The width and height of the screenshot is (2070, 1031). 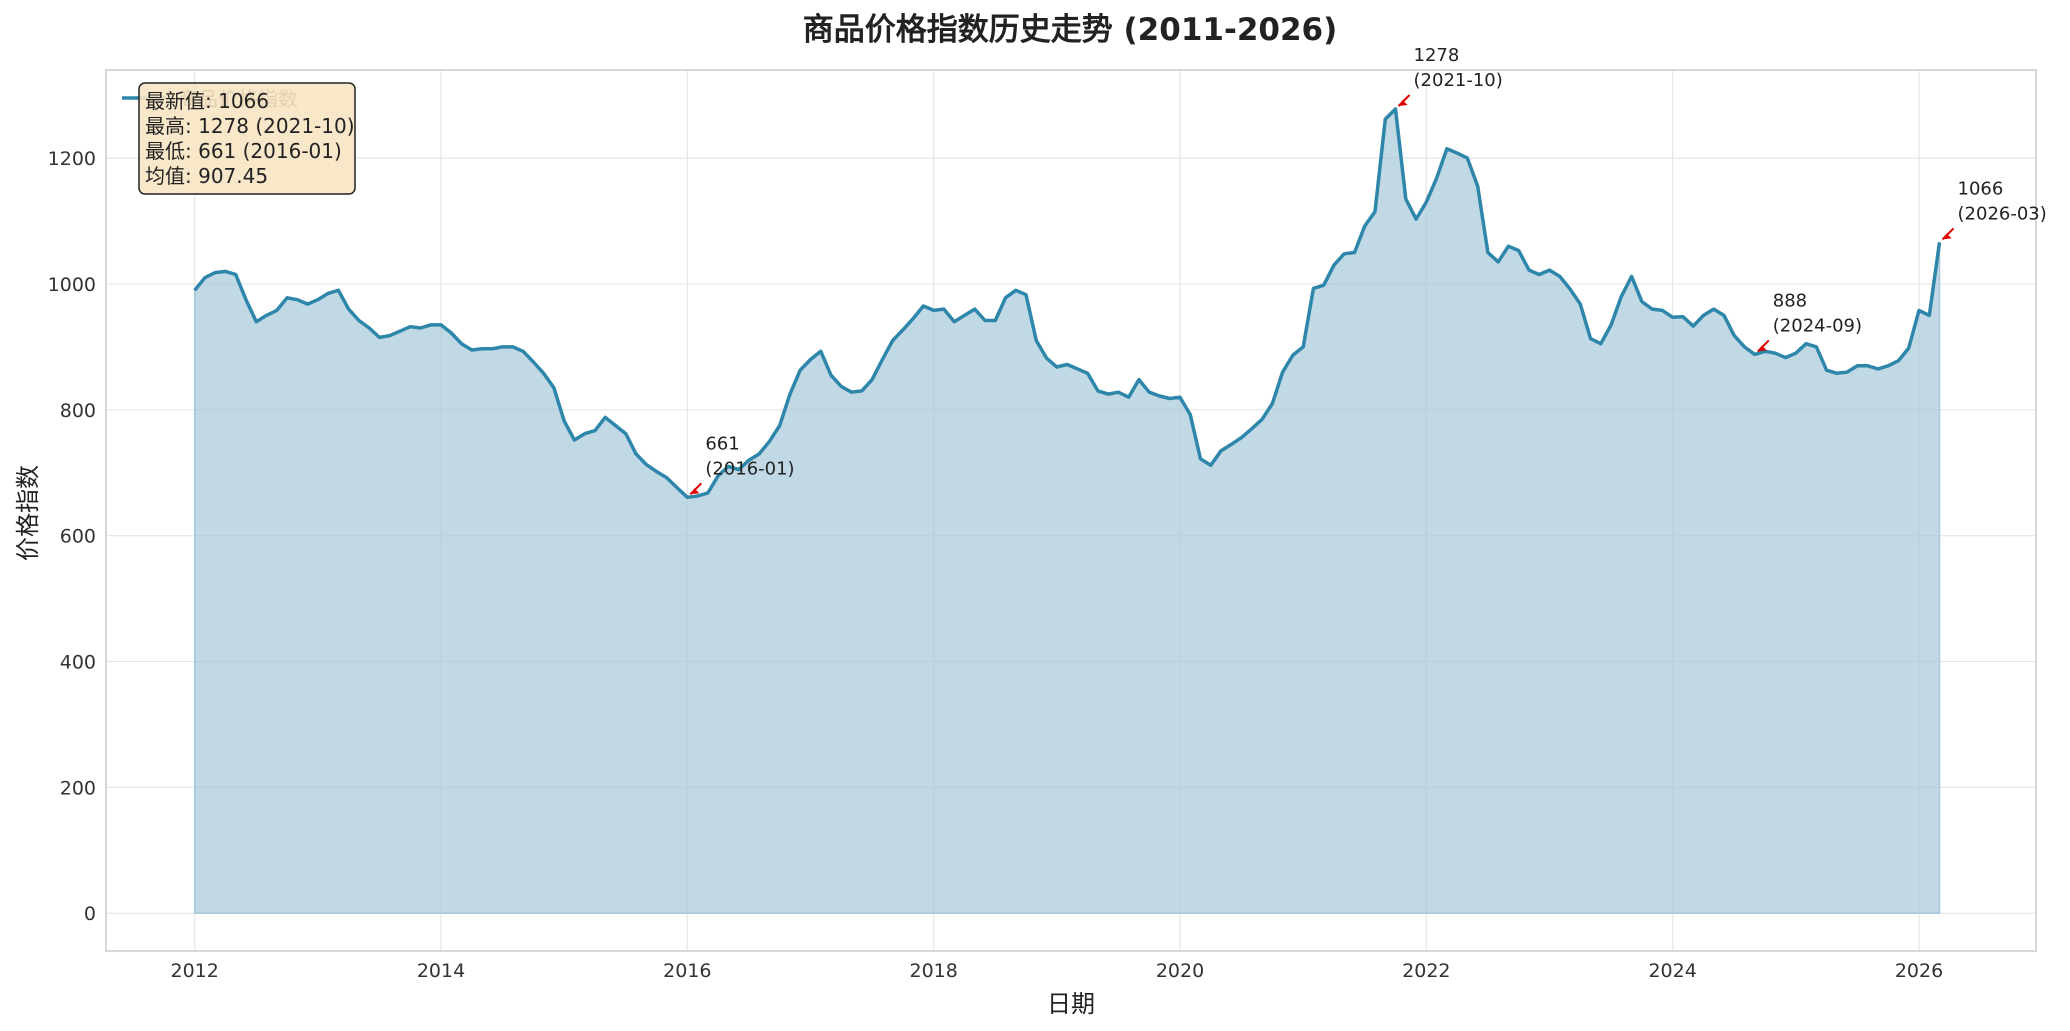 What do you see at coordinates (722, 443) in the screenshot?
I see `annotation-value: 661` at bounding box center [722, 443].